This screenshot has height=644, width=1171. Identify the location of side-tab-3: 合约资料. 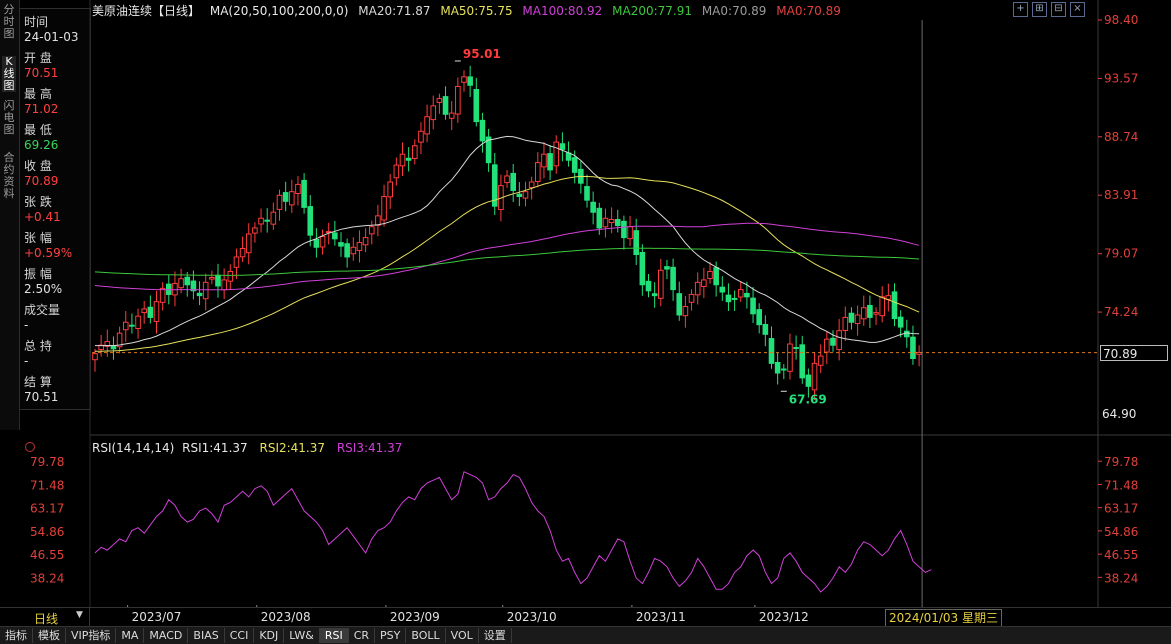
(9, 175).